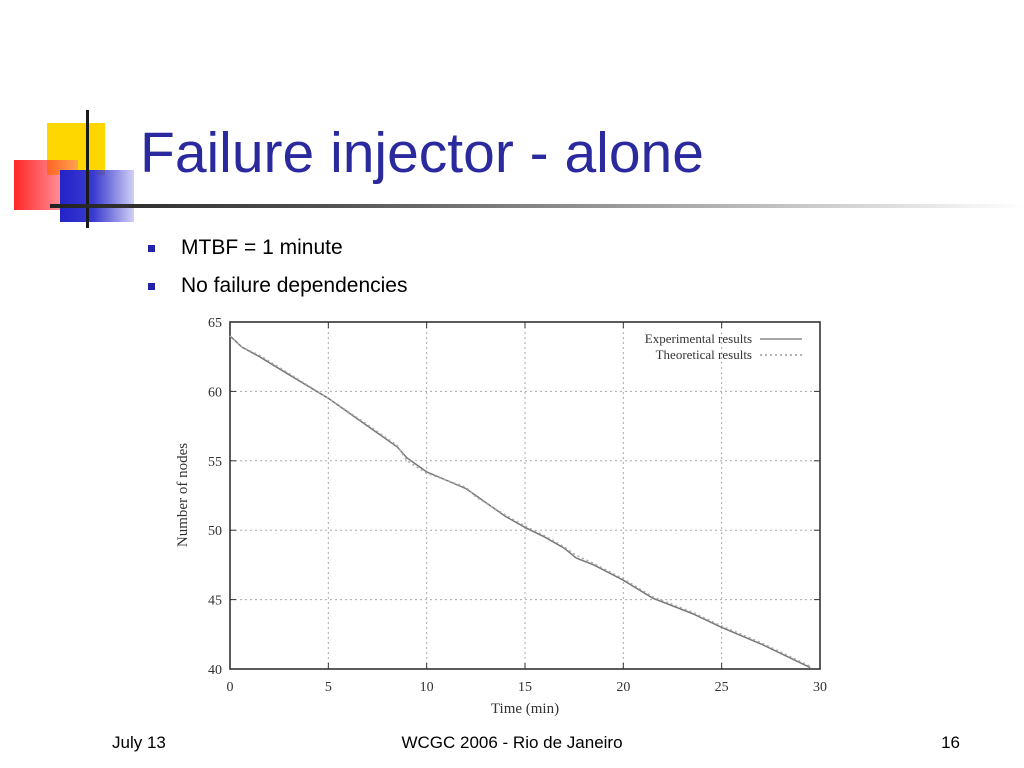  I want to click on legend-label: Experimental results, so click(698, 338).